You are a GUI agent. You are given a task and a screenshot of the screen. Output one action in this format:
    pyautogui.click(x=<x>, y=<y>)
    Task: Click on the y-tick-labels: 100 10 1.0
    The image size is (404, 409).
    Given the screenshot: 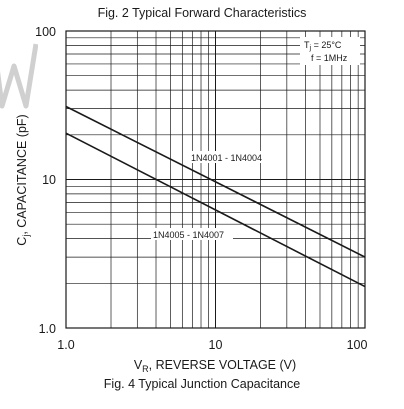 What is the action you would take?
    pyautogui.click(x=45, y=180)
    